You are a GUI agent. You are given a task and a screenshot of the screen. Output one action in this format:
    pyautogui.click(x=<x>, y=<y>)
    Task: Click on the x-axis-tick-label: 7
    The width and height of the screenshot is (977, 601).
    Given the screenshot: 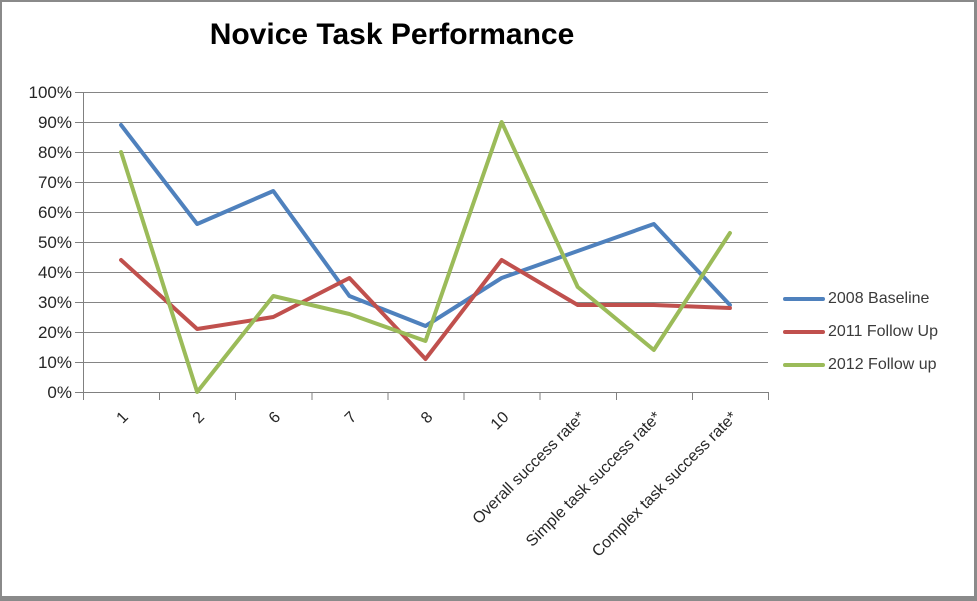 What is the action you would take?
    pyautogui.click(x=351, y=418)
    